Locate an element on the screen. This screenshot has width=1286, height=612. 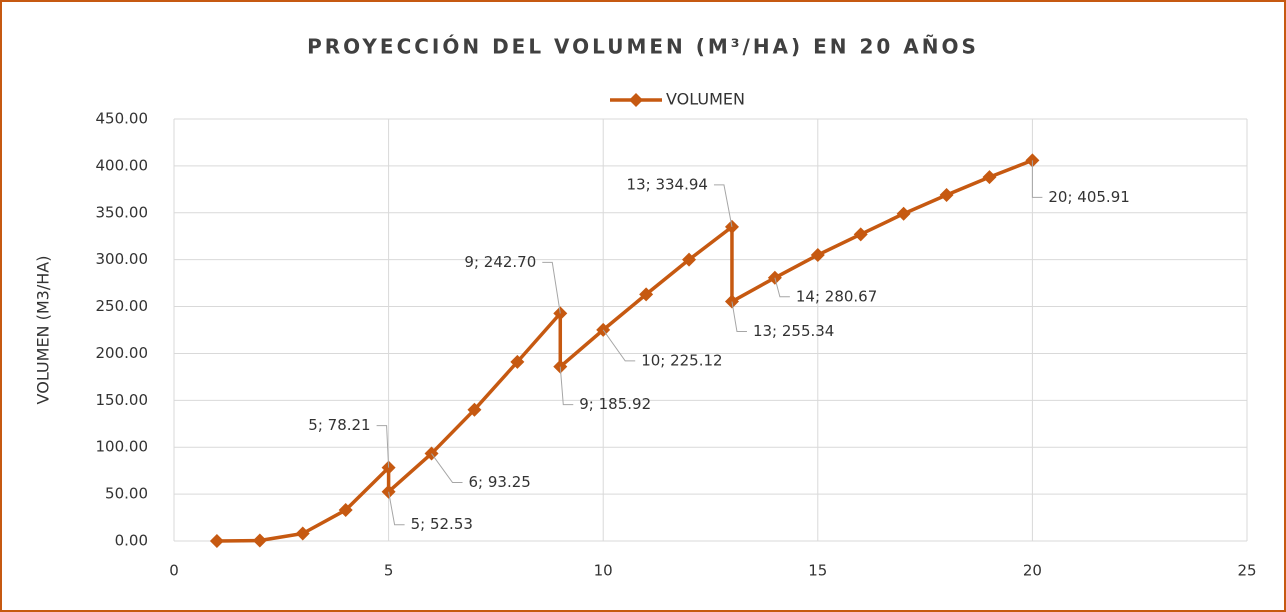
y-tick-label: 150.00 is located at coordinates (122, 400).